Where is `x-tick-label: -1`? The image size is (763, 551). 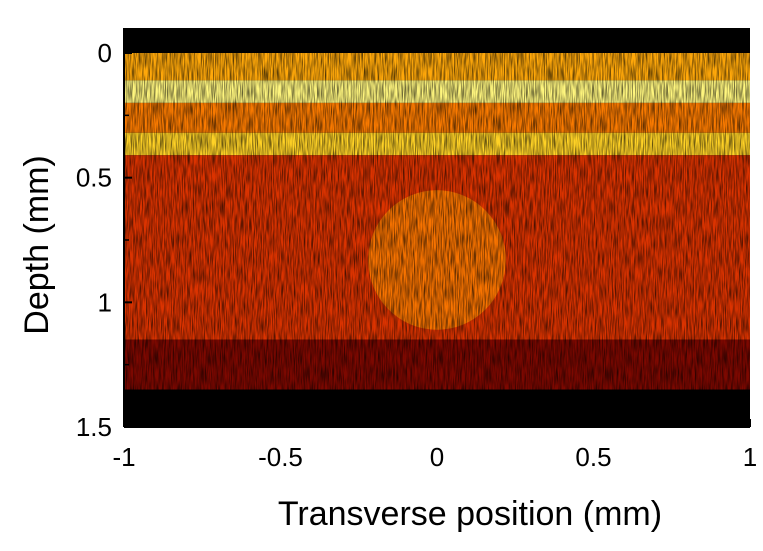 x-tick-label: -1 is located at coordinates (123, 457).